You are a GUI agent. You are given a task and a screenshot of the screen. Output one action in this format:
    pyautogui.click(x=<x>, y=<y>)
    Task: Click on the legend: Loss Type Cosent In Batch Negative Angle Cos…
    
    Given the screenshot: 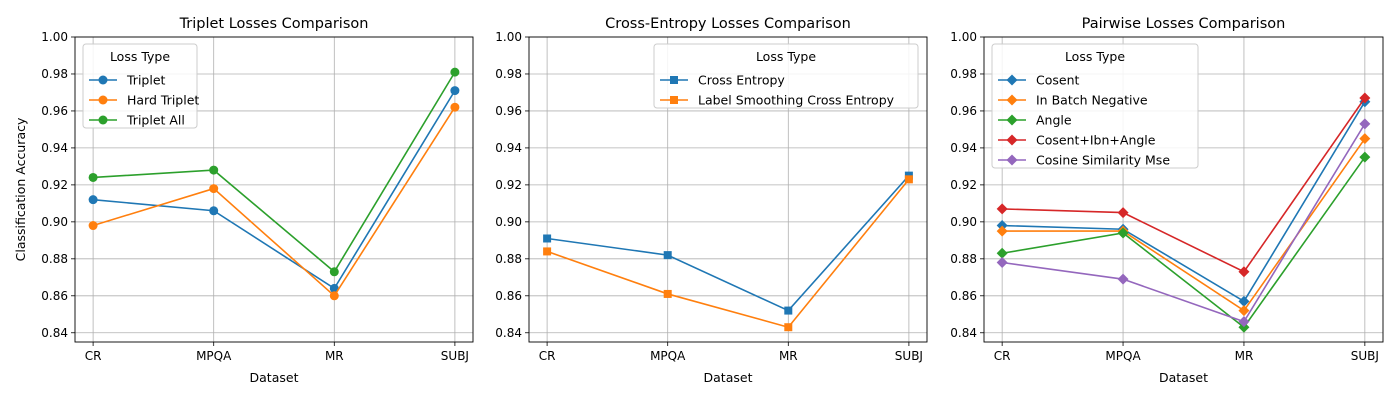 What is the action you would take?
    pyautogui.click(x=1095, y=106)
    